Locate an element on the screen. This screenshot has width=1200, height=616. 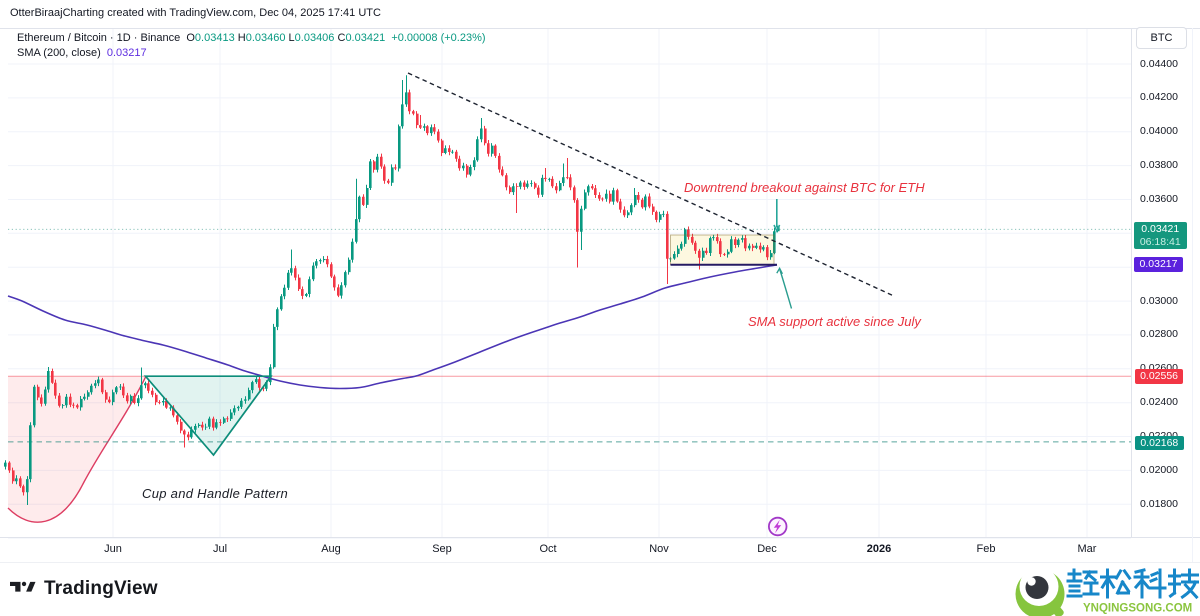
svg-text: YNQINGSONG.COM is located at coordinates (1137, 609).